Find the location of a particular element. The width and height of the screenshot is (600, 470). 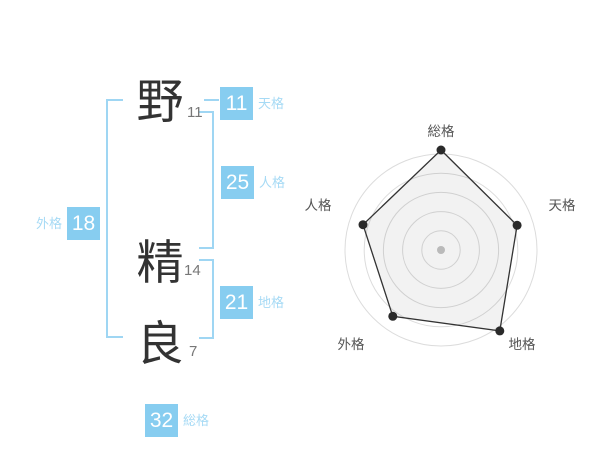

radar-grid-ring is located at coordinates (441, 250).